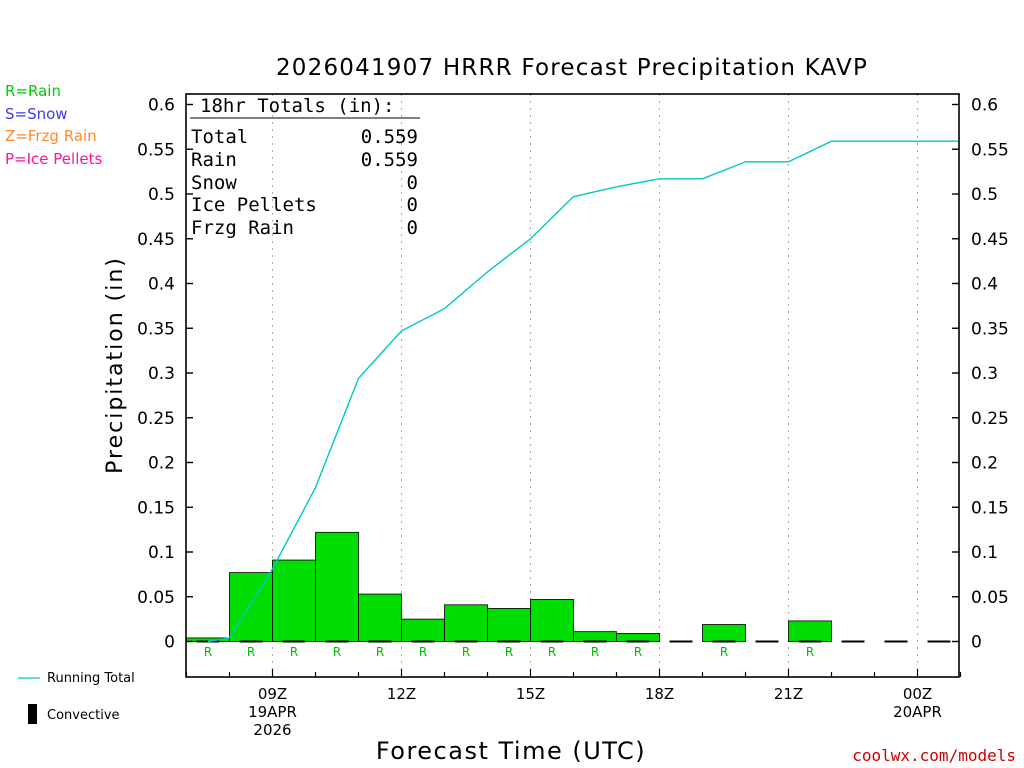 Image resolution: width=1024 pixels, height=768 pixels. Describe the element at coordinates (917, 712) in the screenshot. I see `x-tick-label: 20APR` at that location.